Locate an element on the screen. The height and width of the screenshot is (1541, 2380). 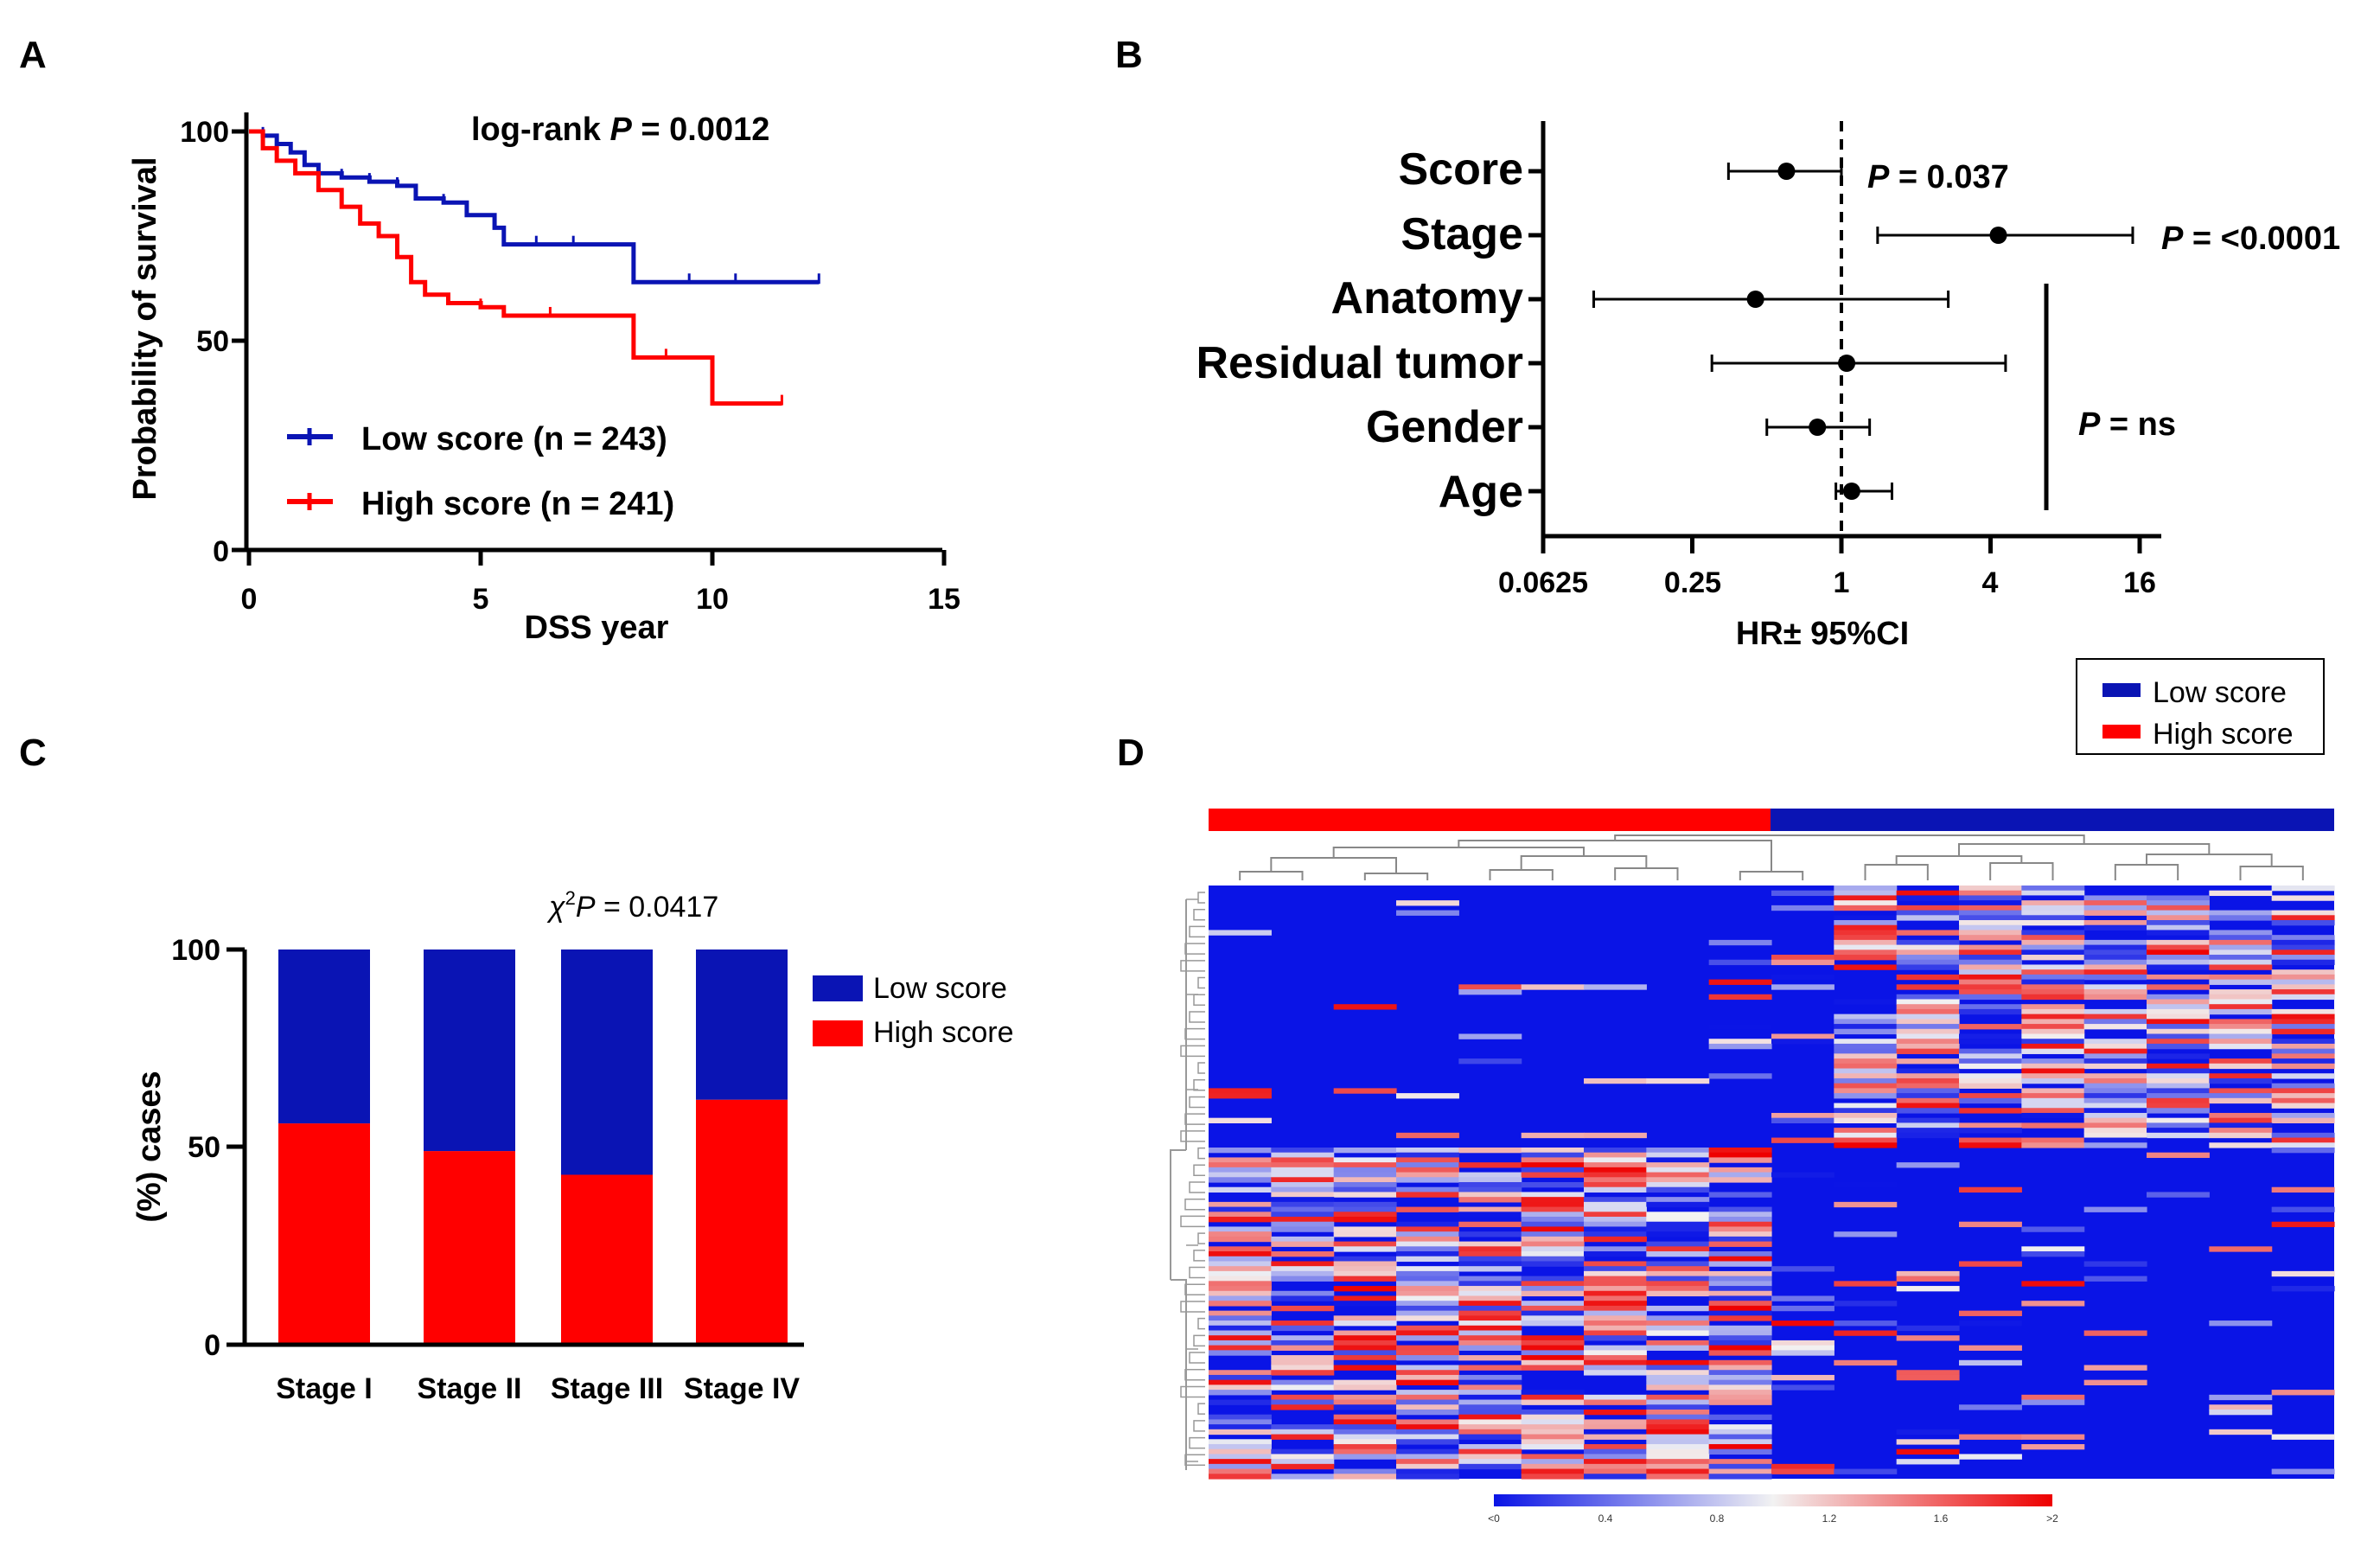
column-dendrogram is located at coordinates (1771, 857).